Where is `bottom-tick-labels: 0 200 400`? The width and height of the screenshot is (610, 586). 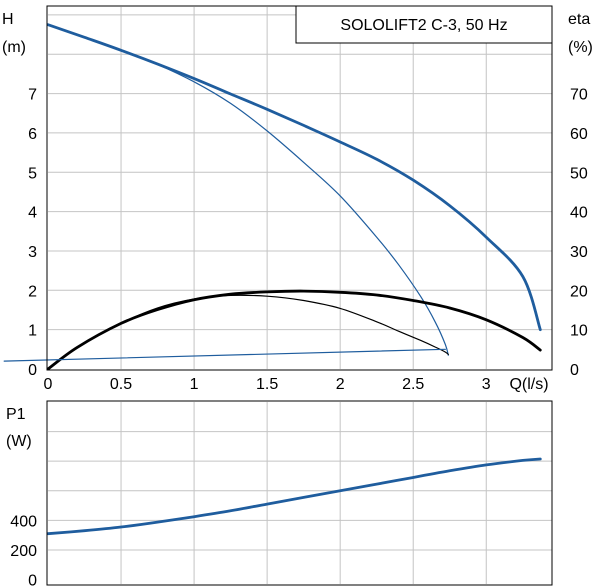 bottom-tick-labels: 0 200 400 is located at coordinates (23, 549).